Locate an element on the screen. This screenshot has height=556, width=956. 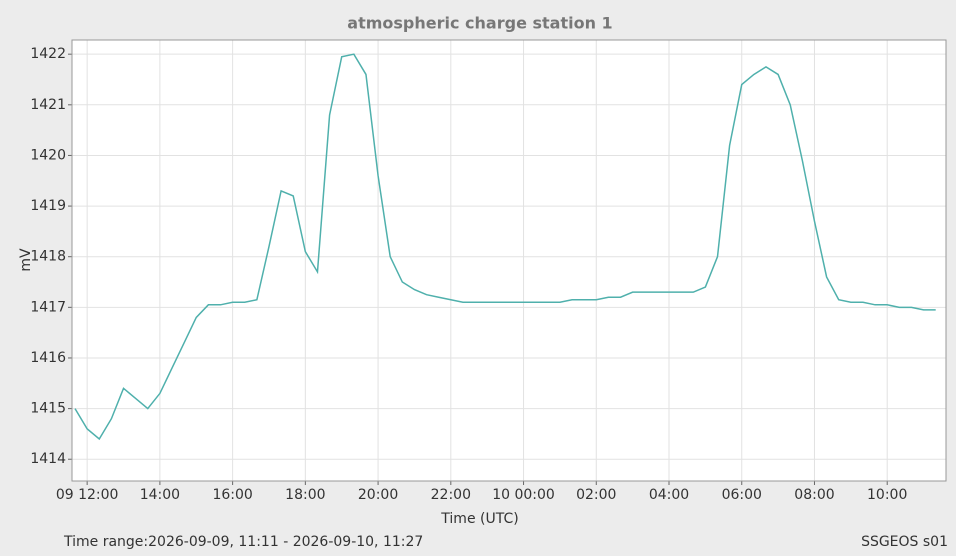
x-tick-label: 04:00 is located at coordinates (669, 495).